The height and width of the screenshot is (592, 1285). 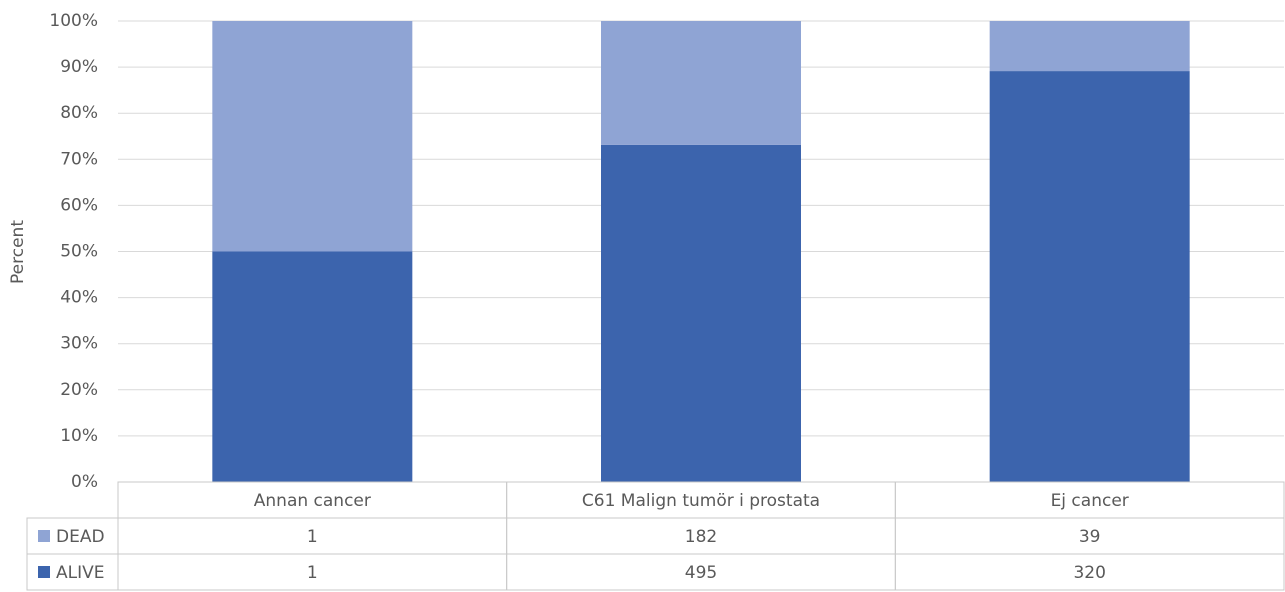 I want to click on y-tick-label: 20%, so click(x=79, y=390).